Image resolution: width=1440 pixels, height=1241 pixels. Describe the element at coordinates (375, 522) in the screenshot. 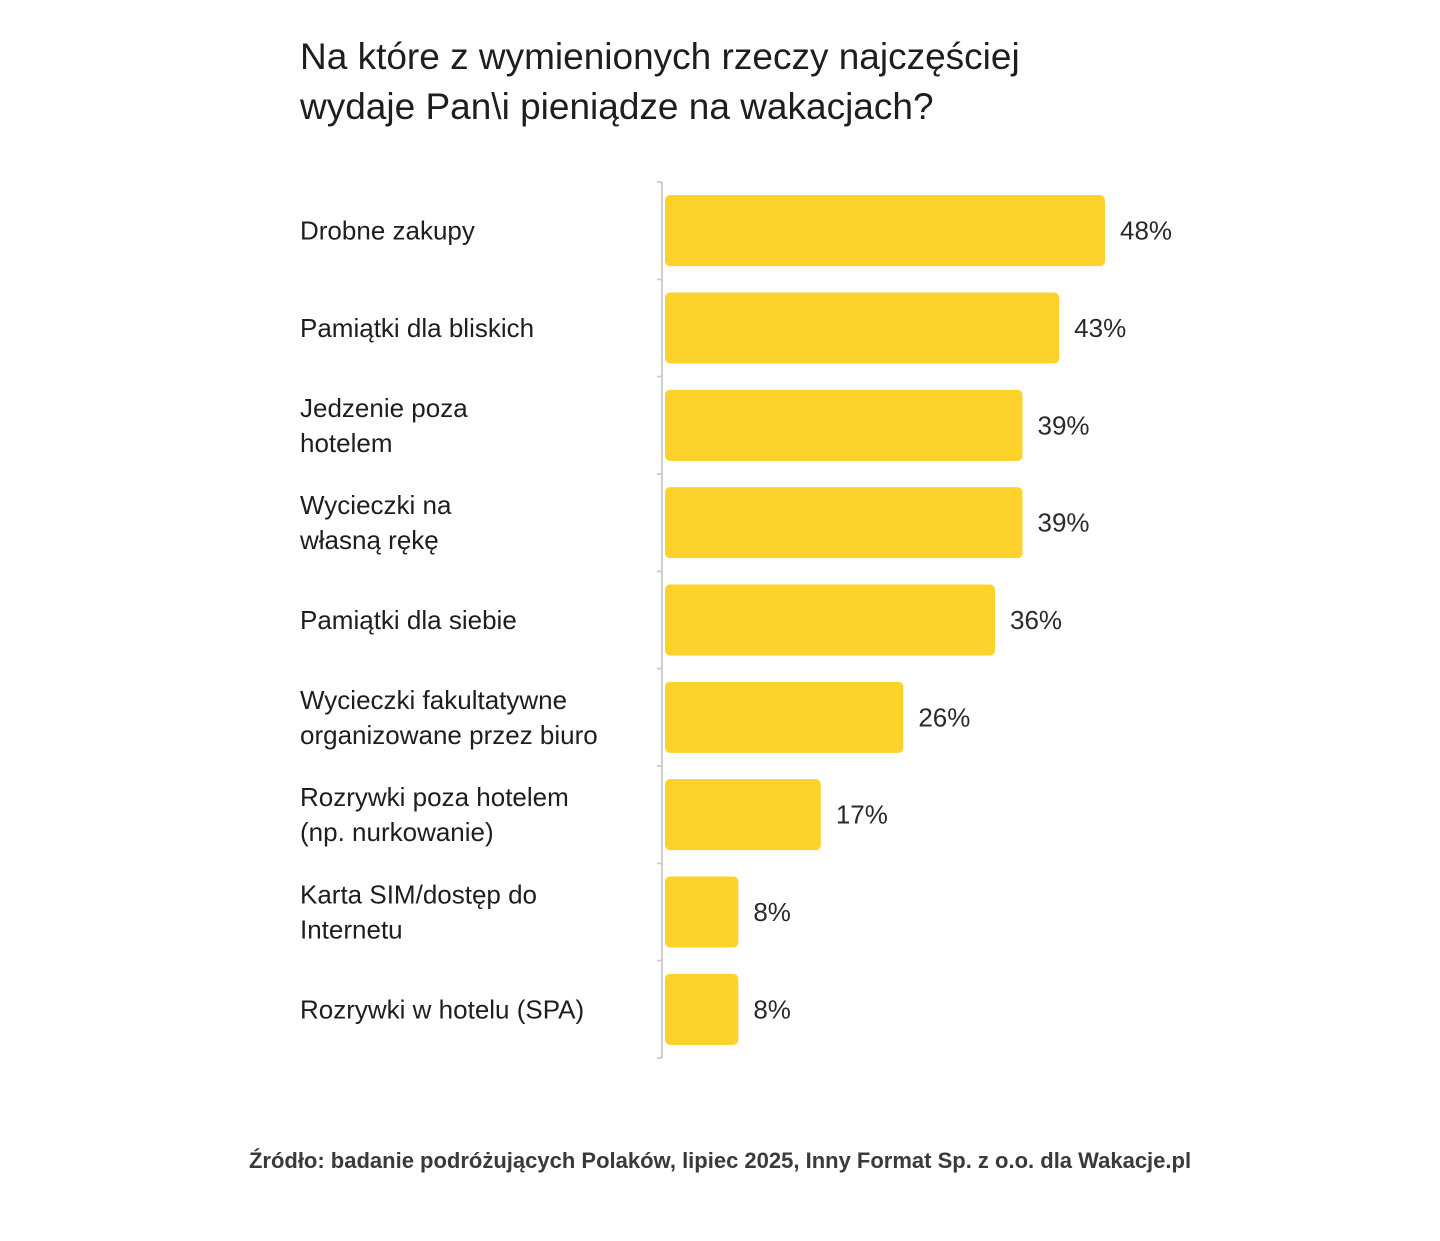

I see `category-label: Wycieczki na własną rękę` at that location.